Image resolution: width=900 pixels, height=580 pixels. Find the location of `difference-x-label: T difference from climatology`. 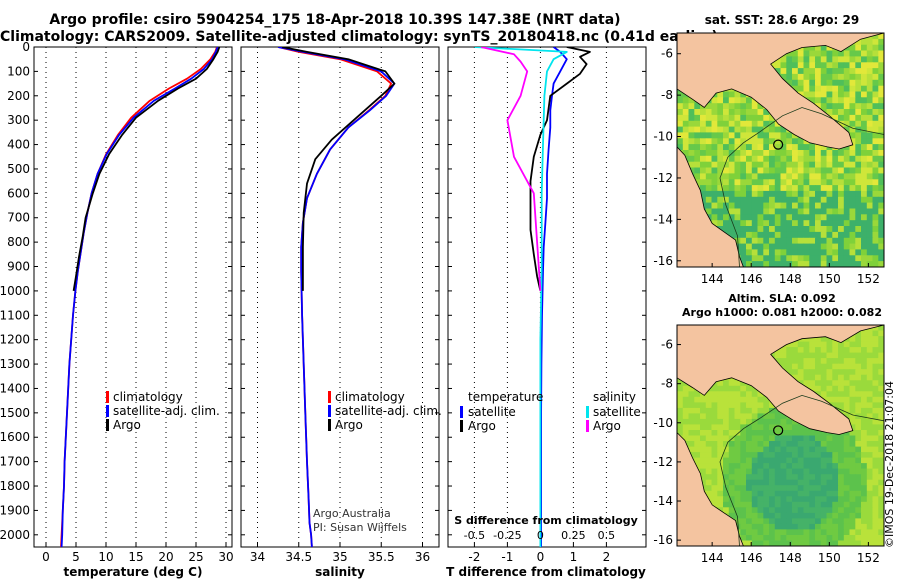

difference-x-label: T difference from climatology is located at coordinates (546, 572).